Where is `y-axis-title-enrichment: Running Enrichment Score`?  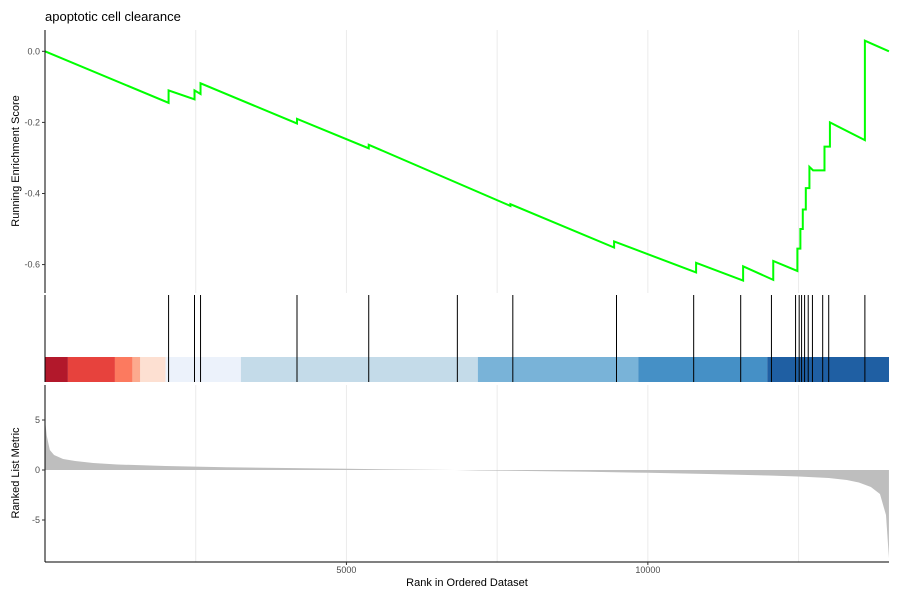 y-axis-title-enrichment: Running Enrichment Score is located at coordinates (16, 160).